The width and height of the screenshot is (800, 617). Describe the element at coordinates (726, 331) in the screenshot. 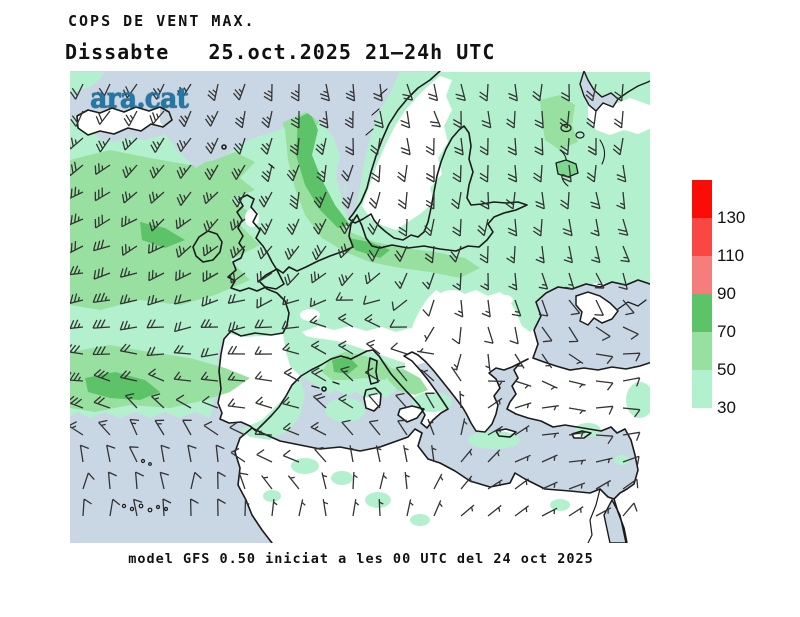

I see `legend-threshold-label: 70` at that location.